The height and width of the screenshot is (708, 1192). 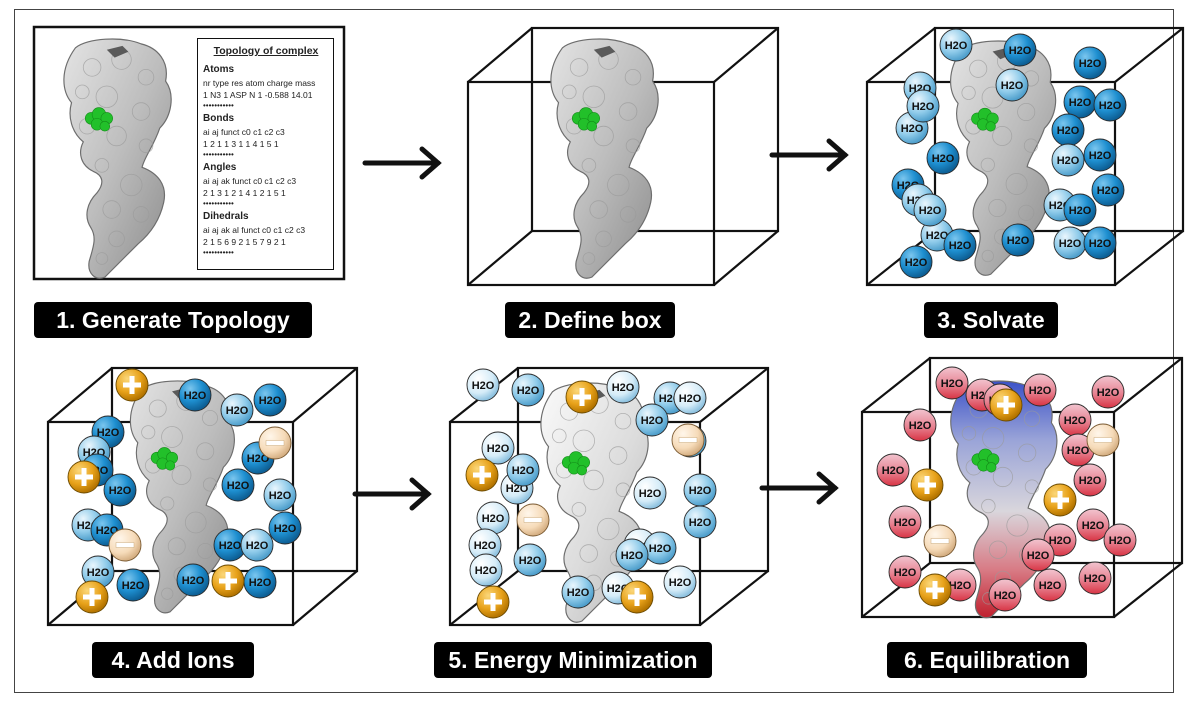 I want to click on ligand, so click(x=164, y=459).